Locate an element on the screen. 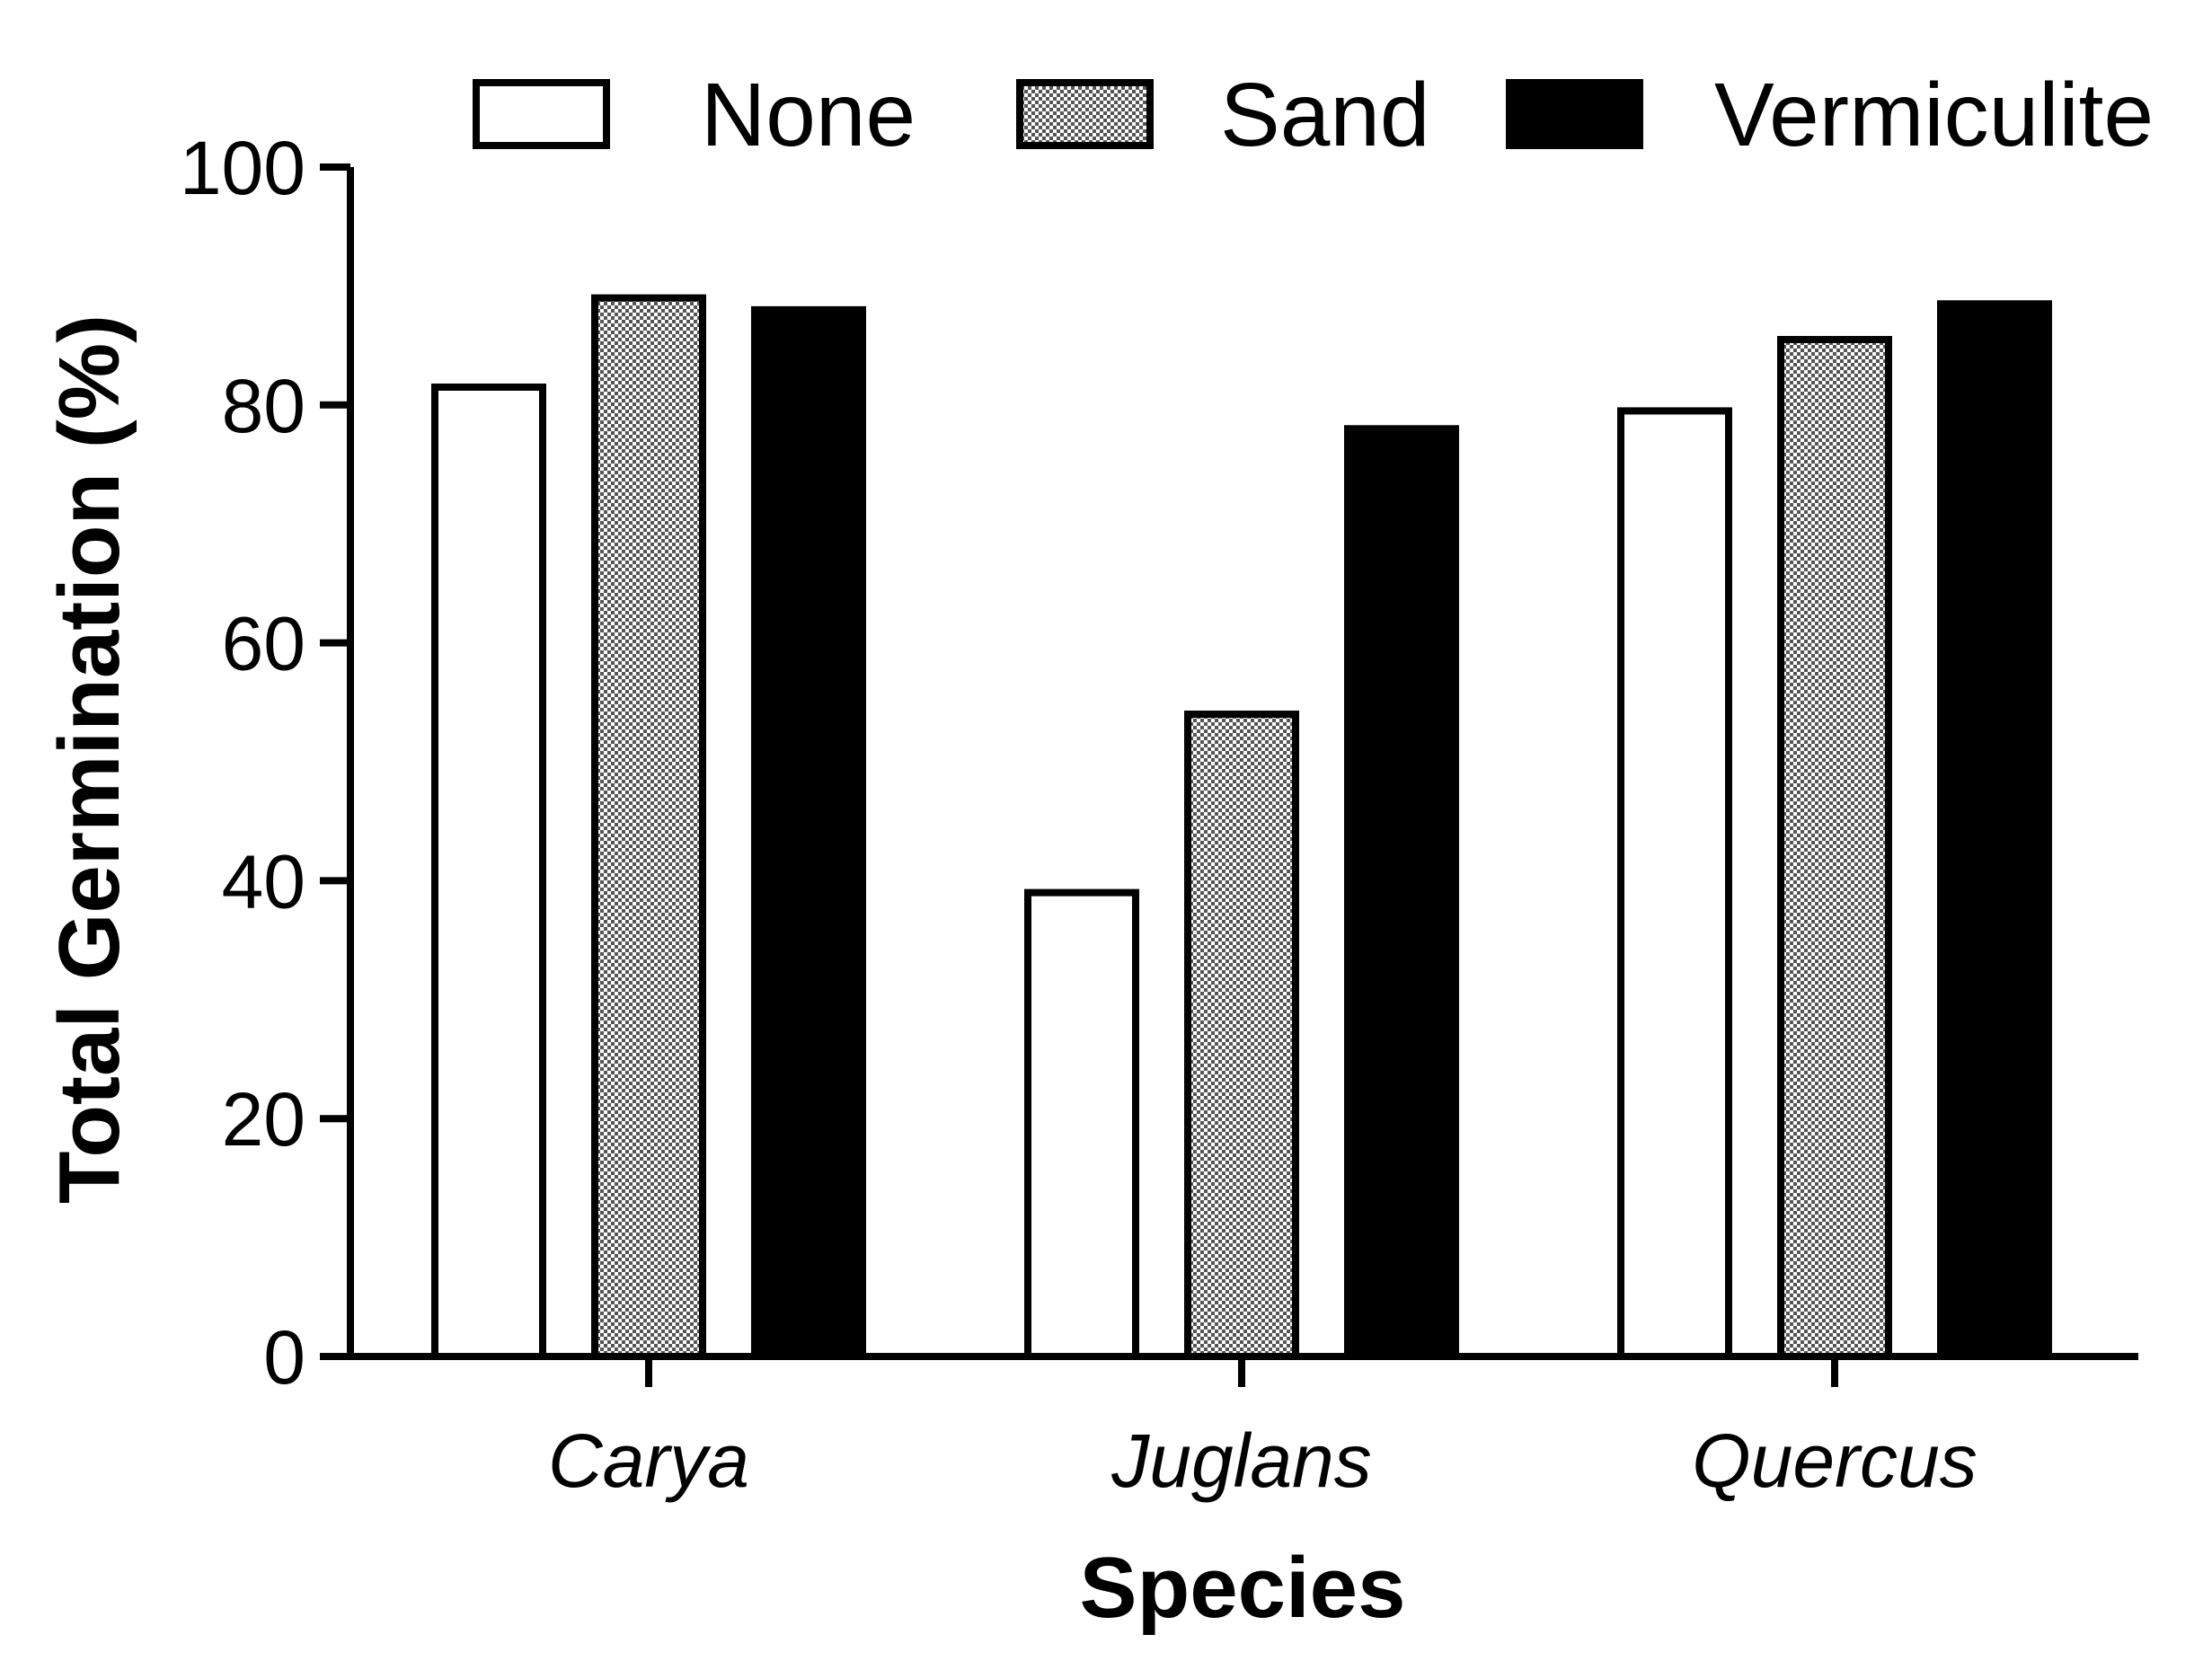  legend-label-sand: Sand is located at coordinates (1325, 115).